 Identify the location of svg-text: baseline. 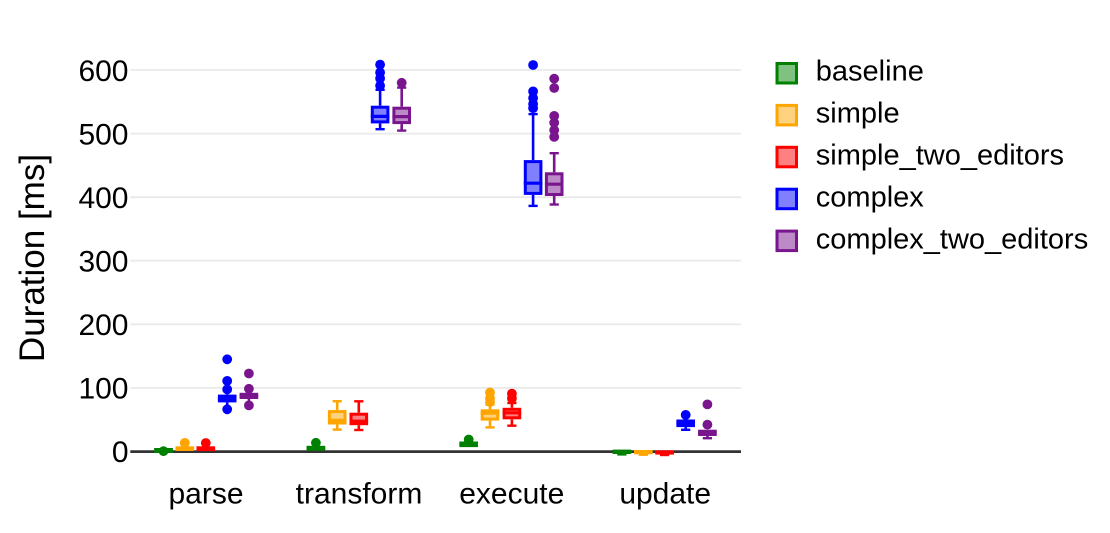
(870, 72).